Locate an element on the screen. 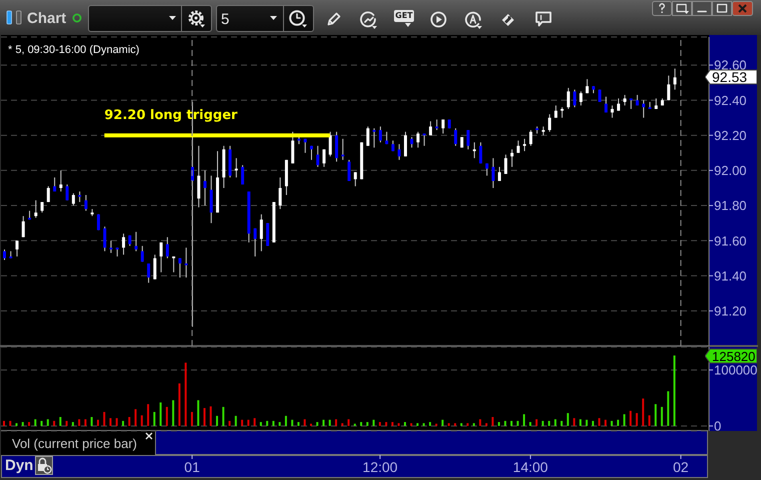  text: 125820 is located at coordinates (734, 356).